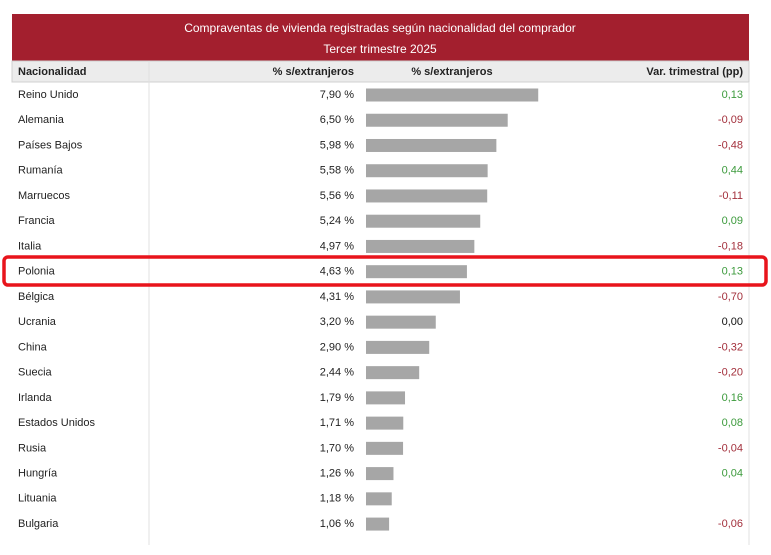  I want to click on title-bar, so click(380, 37).